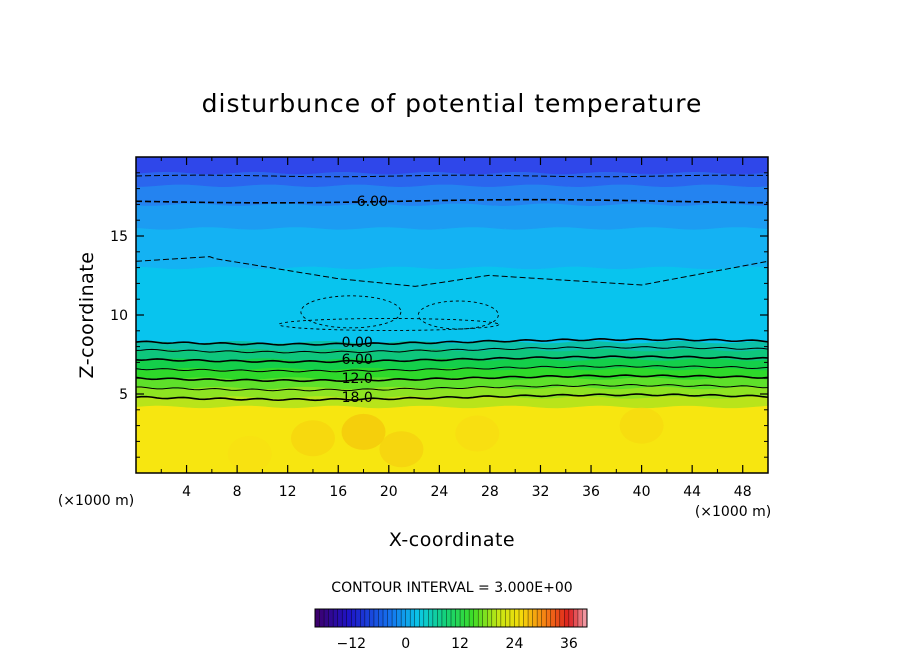 The image size is (904, 654). Describe the element at coordinates (451, 588) in the screenshot. I see `contour-interval-text: CONTOUR INTERVAL = 3.000E+00` at that location.